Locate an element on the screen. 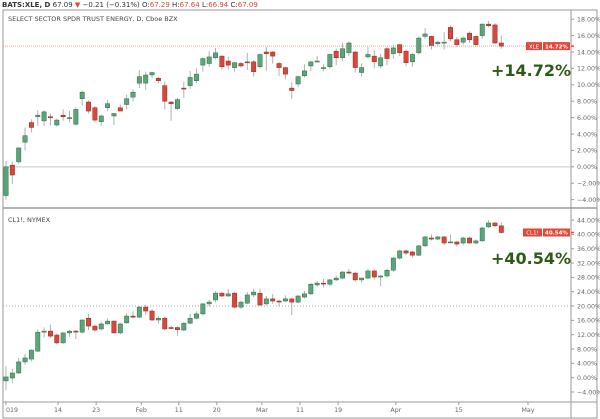 This screenshot has height=419, width=600. price-change: −0.21 (−0.31%) is located at coordinates (111, 5).